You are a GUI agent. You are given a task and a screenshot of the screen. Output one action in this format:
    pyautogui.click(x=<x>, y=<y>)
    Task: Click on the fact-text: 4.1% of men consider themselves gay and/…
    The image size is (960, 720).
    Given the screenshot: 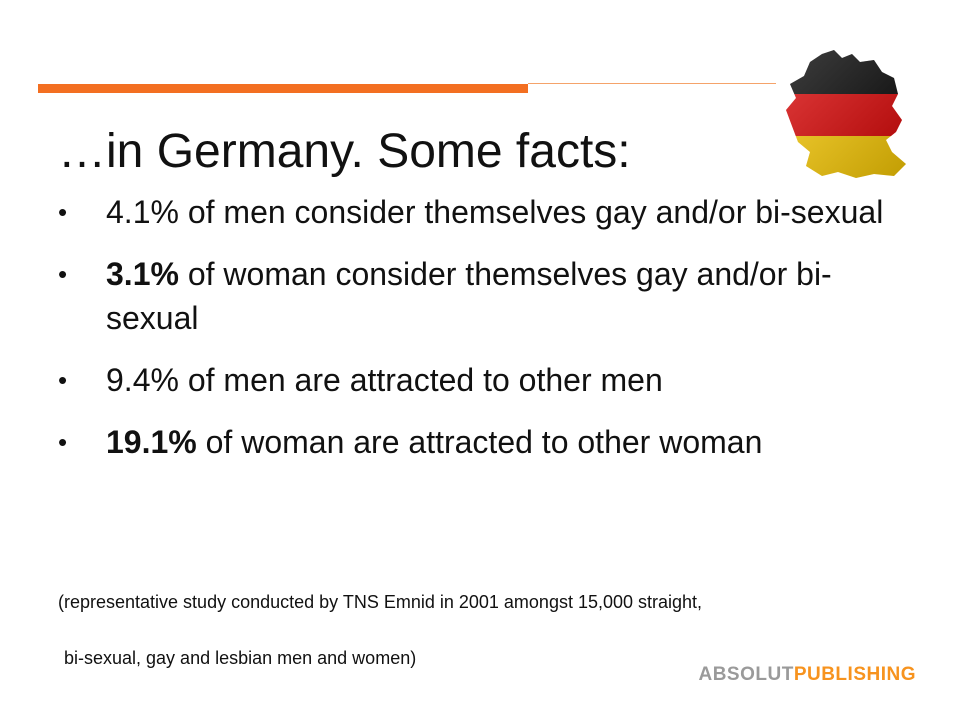 What is the action you would take?
    pyautogui.click(x=495, y=212)
    